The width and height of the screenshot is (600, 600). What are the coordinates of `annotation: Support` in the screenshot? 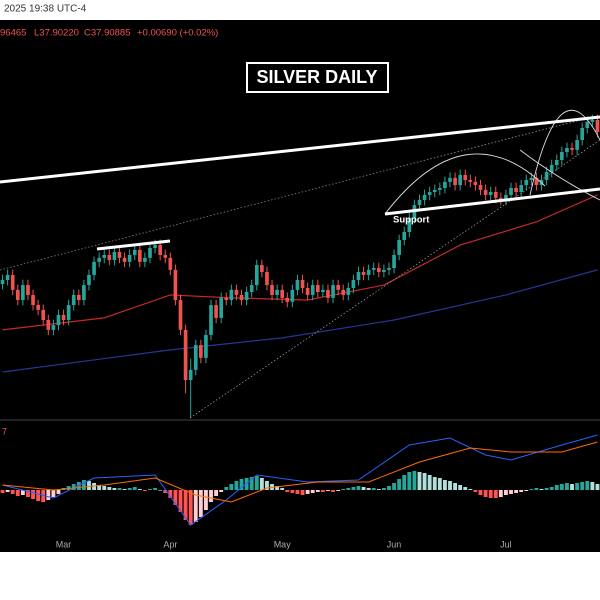 It's located at (411, 220).